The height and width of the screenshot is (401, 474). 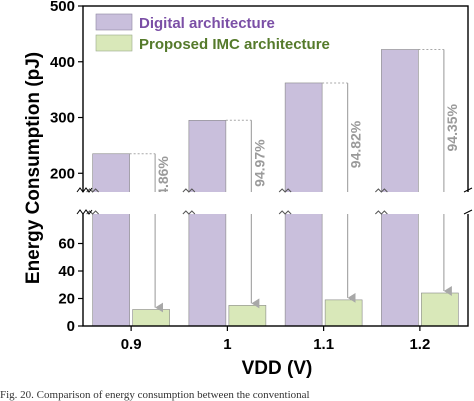 I want to click on axis-break-gap, so click(x=274, y=203).